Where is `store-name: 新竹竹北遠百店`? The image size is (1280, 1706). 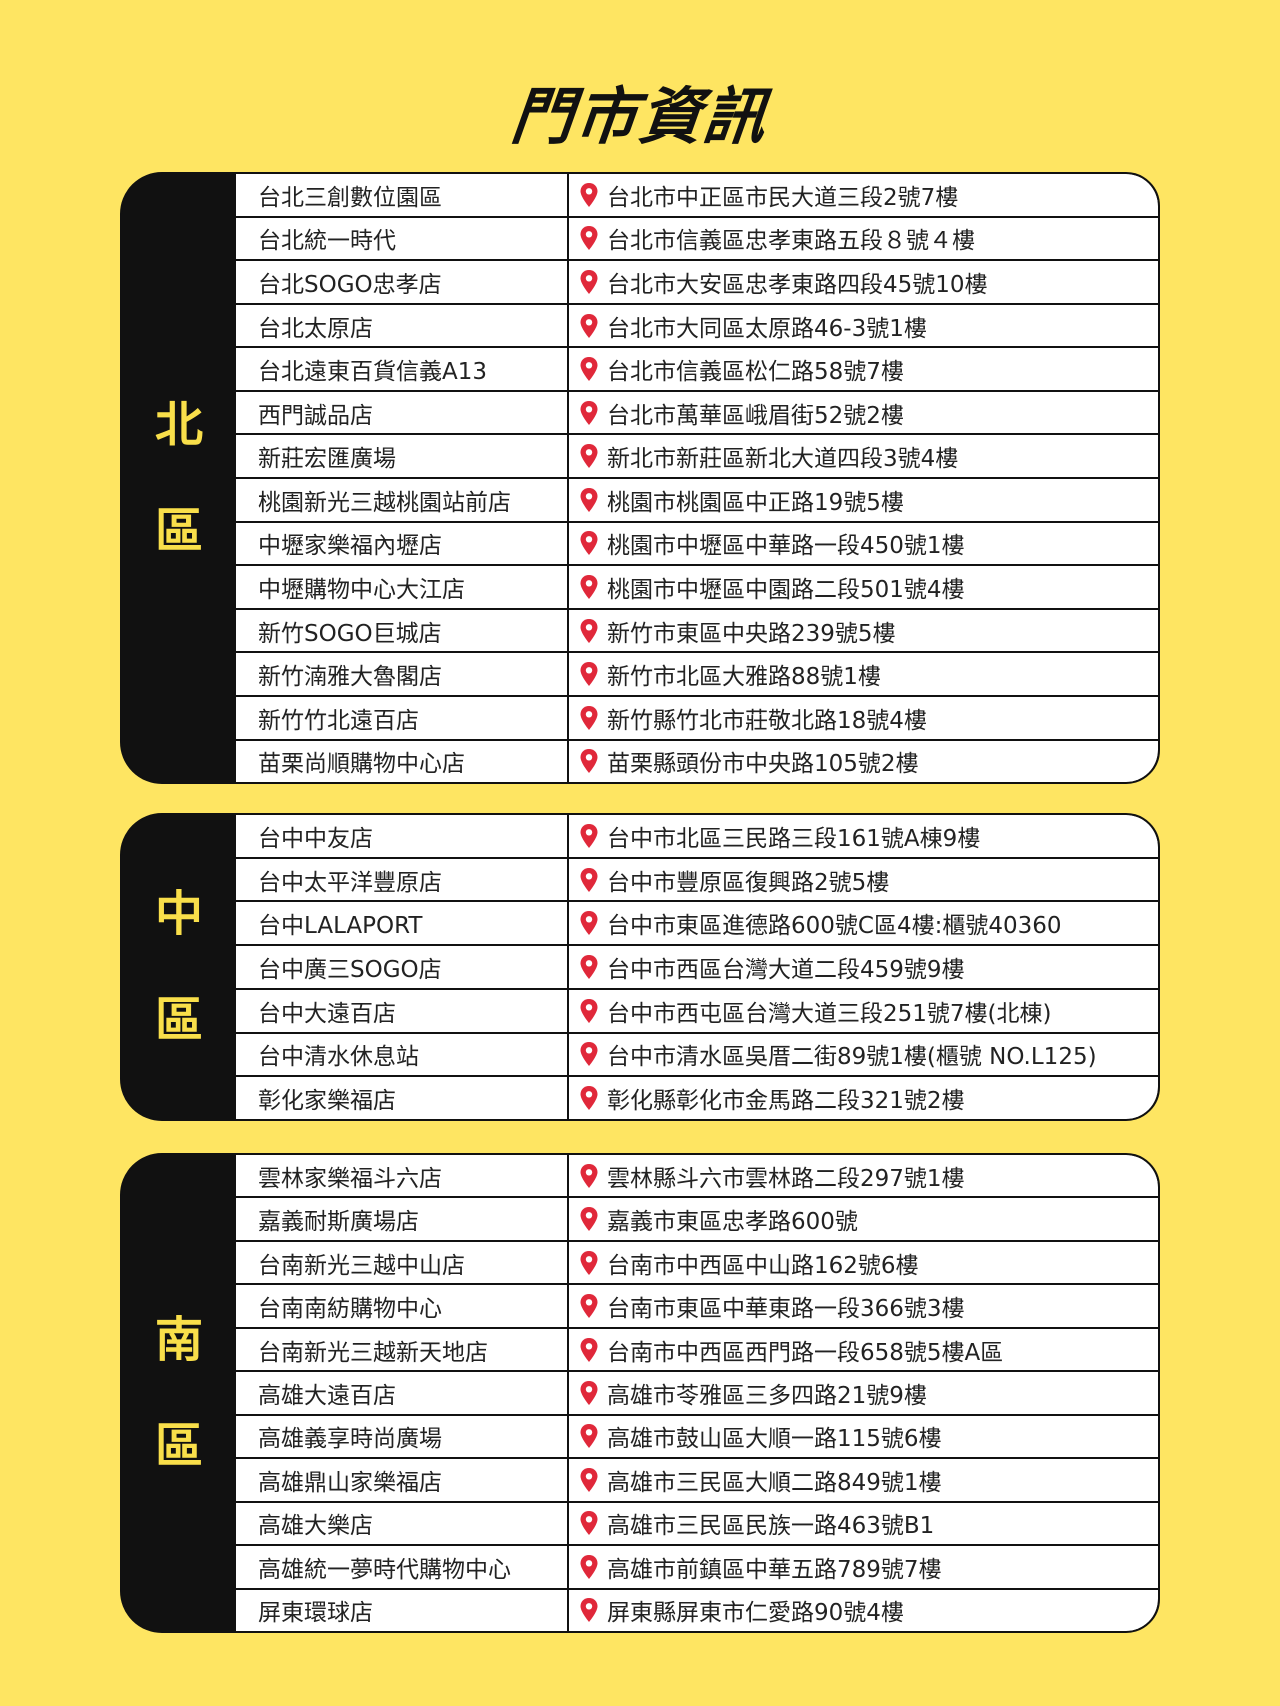
store-name: 新竹竹北遠百店 is located at coordinates (402, 717).